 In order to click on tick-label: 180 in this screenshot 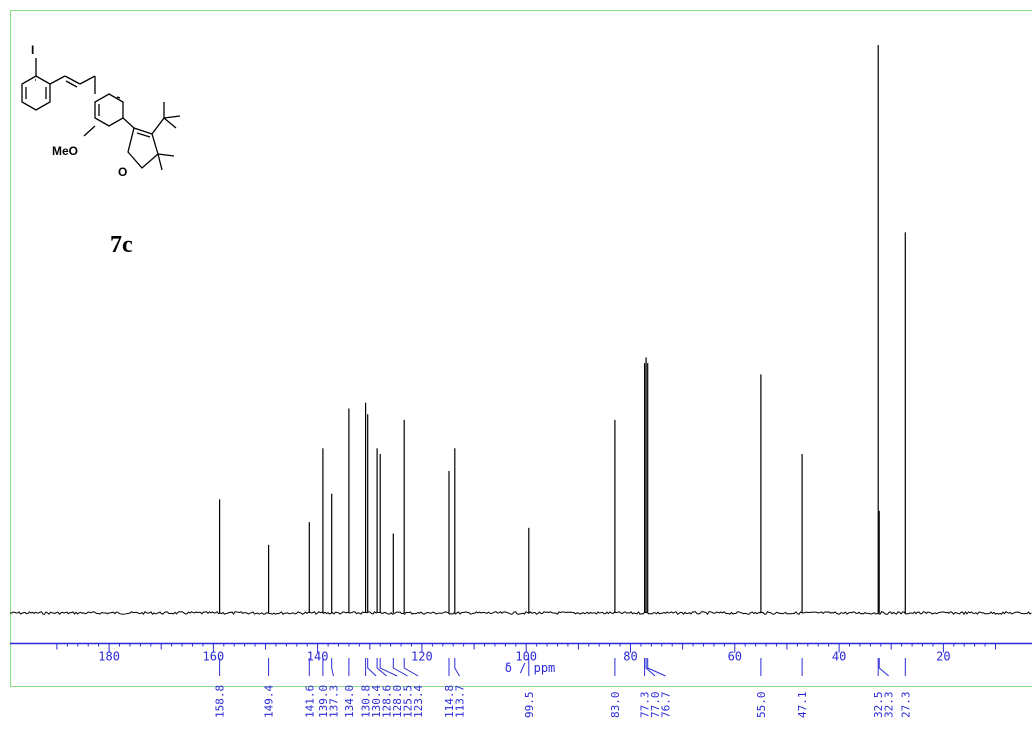, I will do `click(109, 657)`.